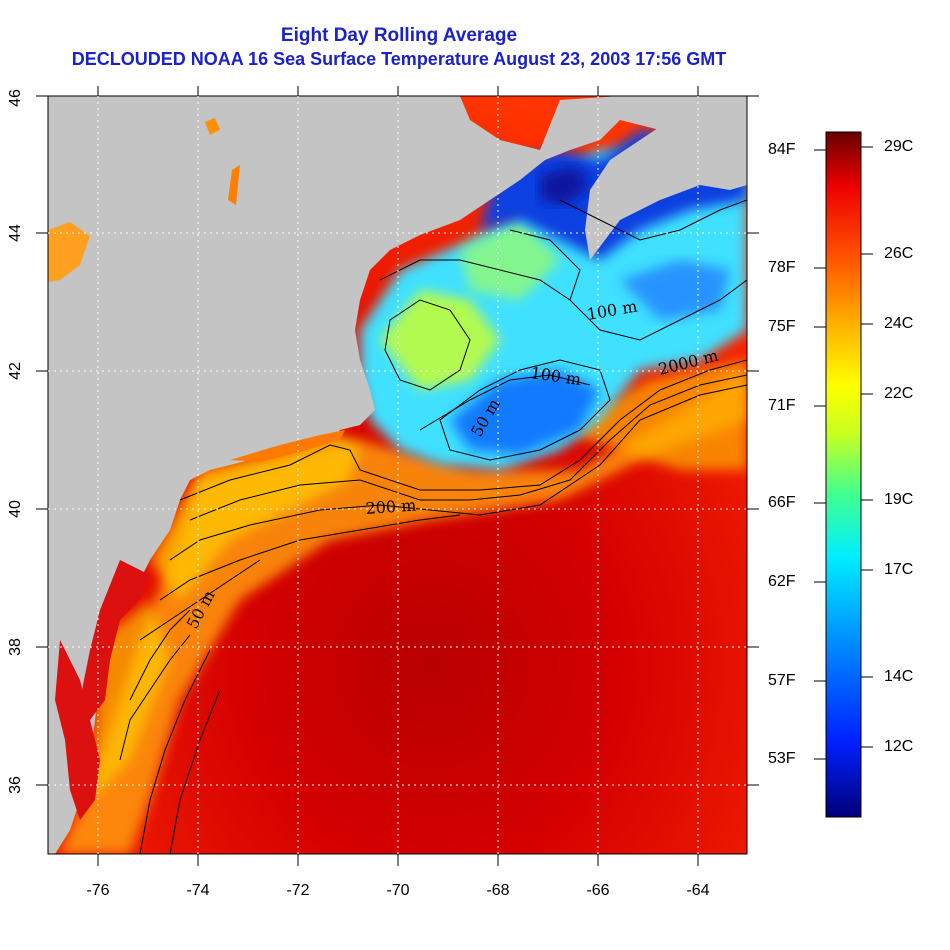 Image resolution: width=950 pixels, height=950 pixels. I want to click on colorbar-f-label: 57F, so click(782, 680).